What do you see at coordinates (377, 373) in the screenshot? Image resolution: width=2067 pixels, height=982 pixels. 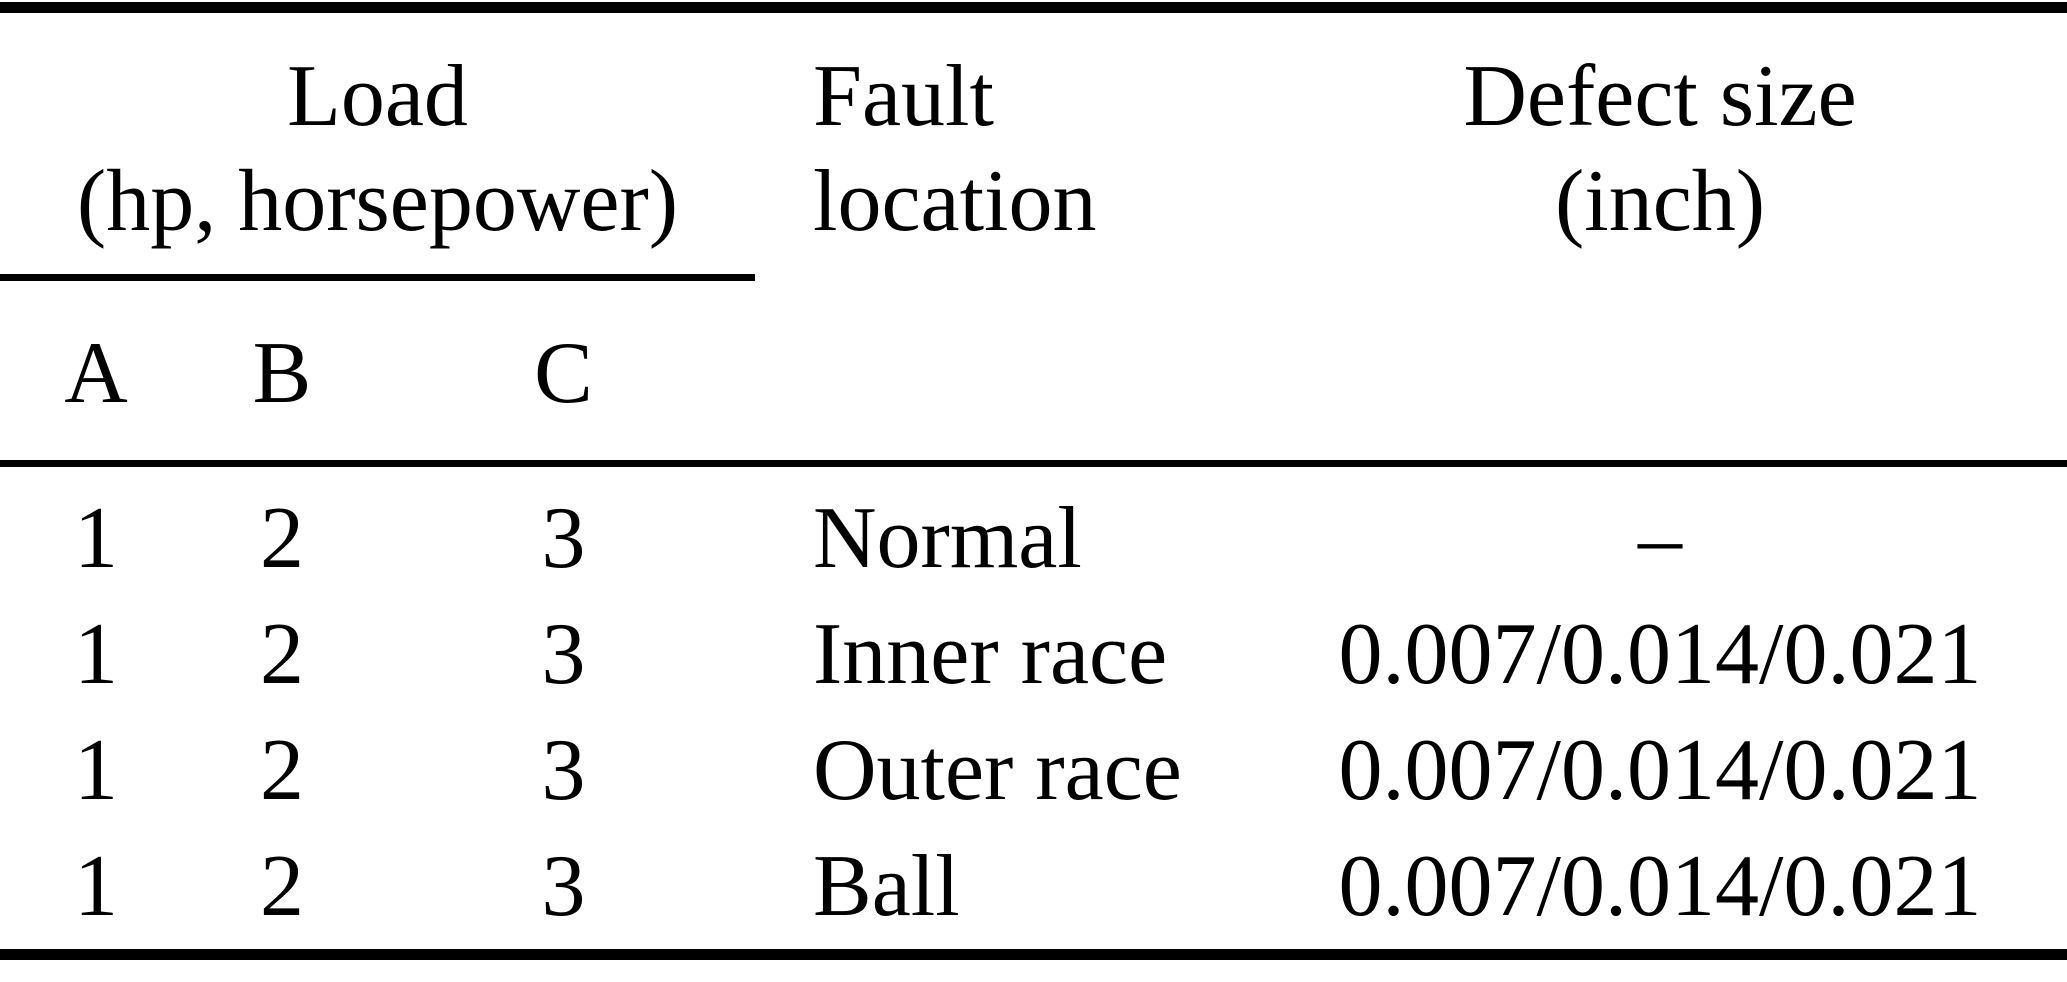 I see `load-subheader-row: A B C` at bounding box center [377, 373].